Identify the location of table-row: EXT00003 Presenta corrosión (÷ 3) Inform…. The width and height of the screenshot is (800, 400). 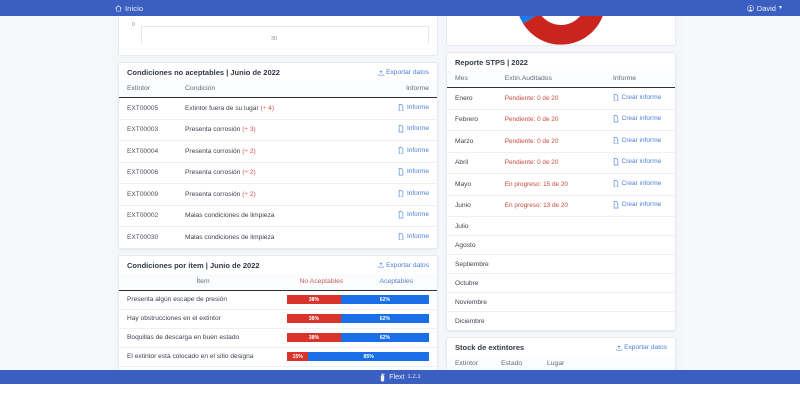
(278, 130).